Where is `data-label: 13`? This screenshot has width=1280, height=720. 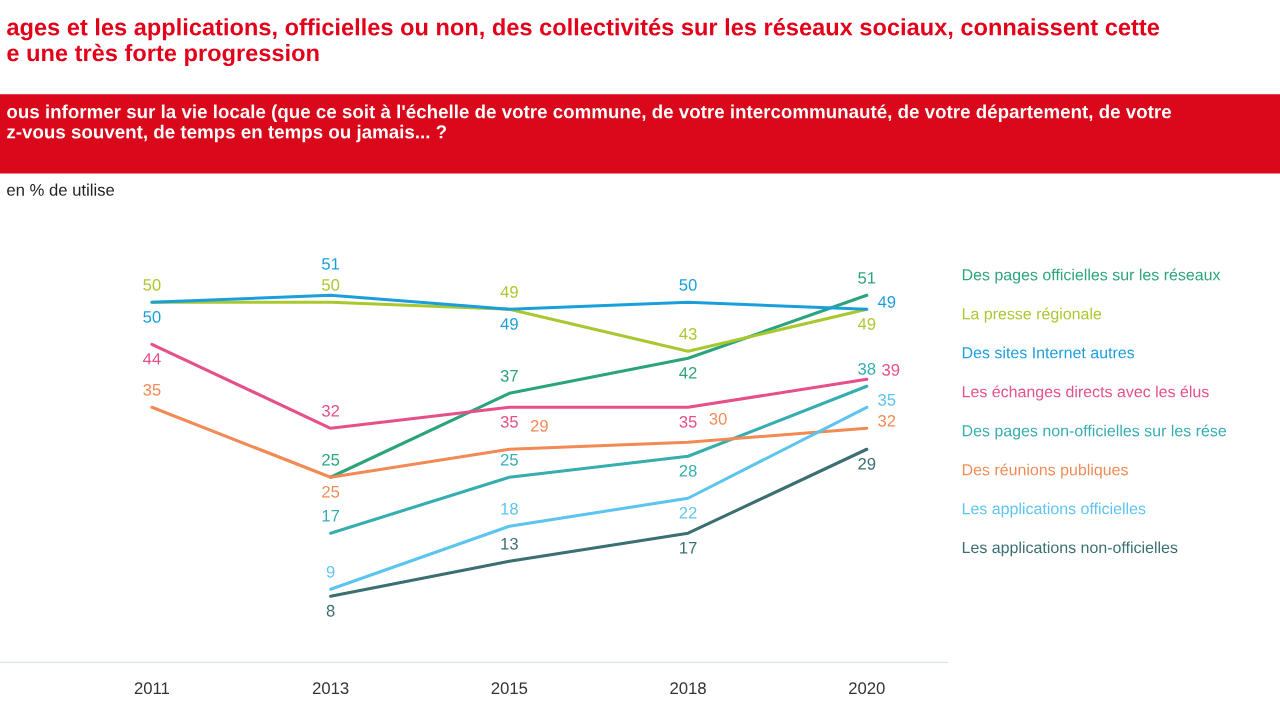
data-label: 13 is located at coordinates (509, 543).